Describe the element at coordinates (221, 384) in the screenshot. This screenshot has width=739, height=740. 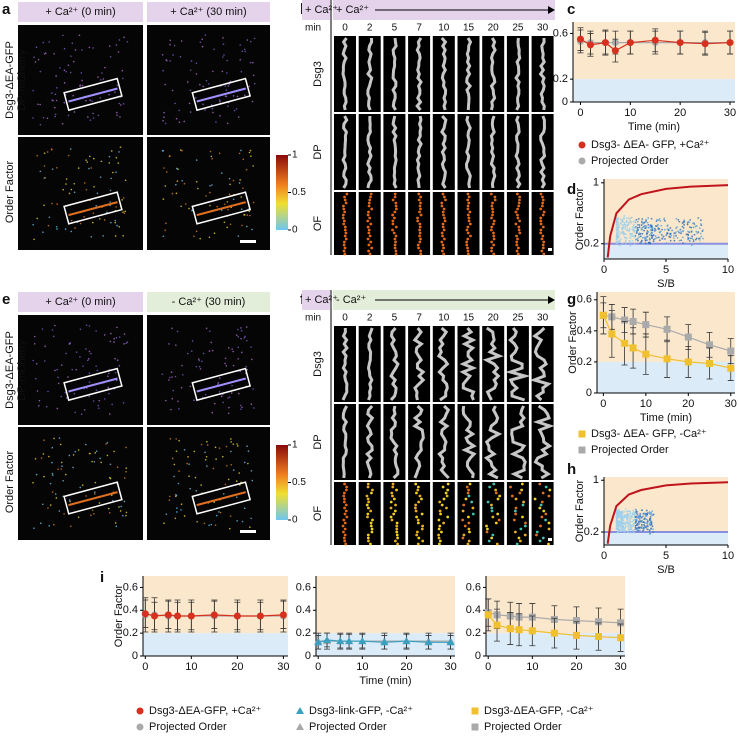
I see `roi-box` at that location.